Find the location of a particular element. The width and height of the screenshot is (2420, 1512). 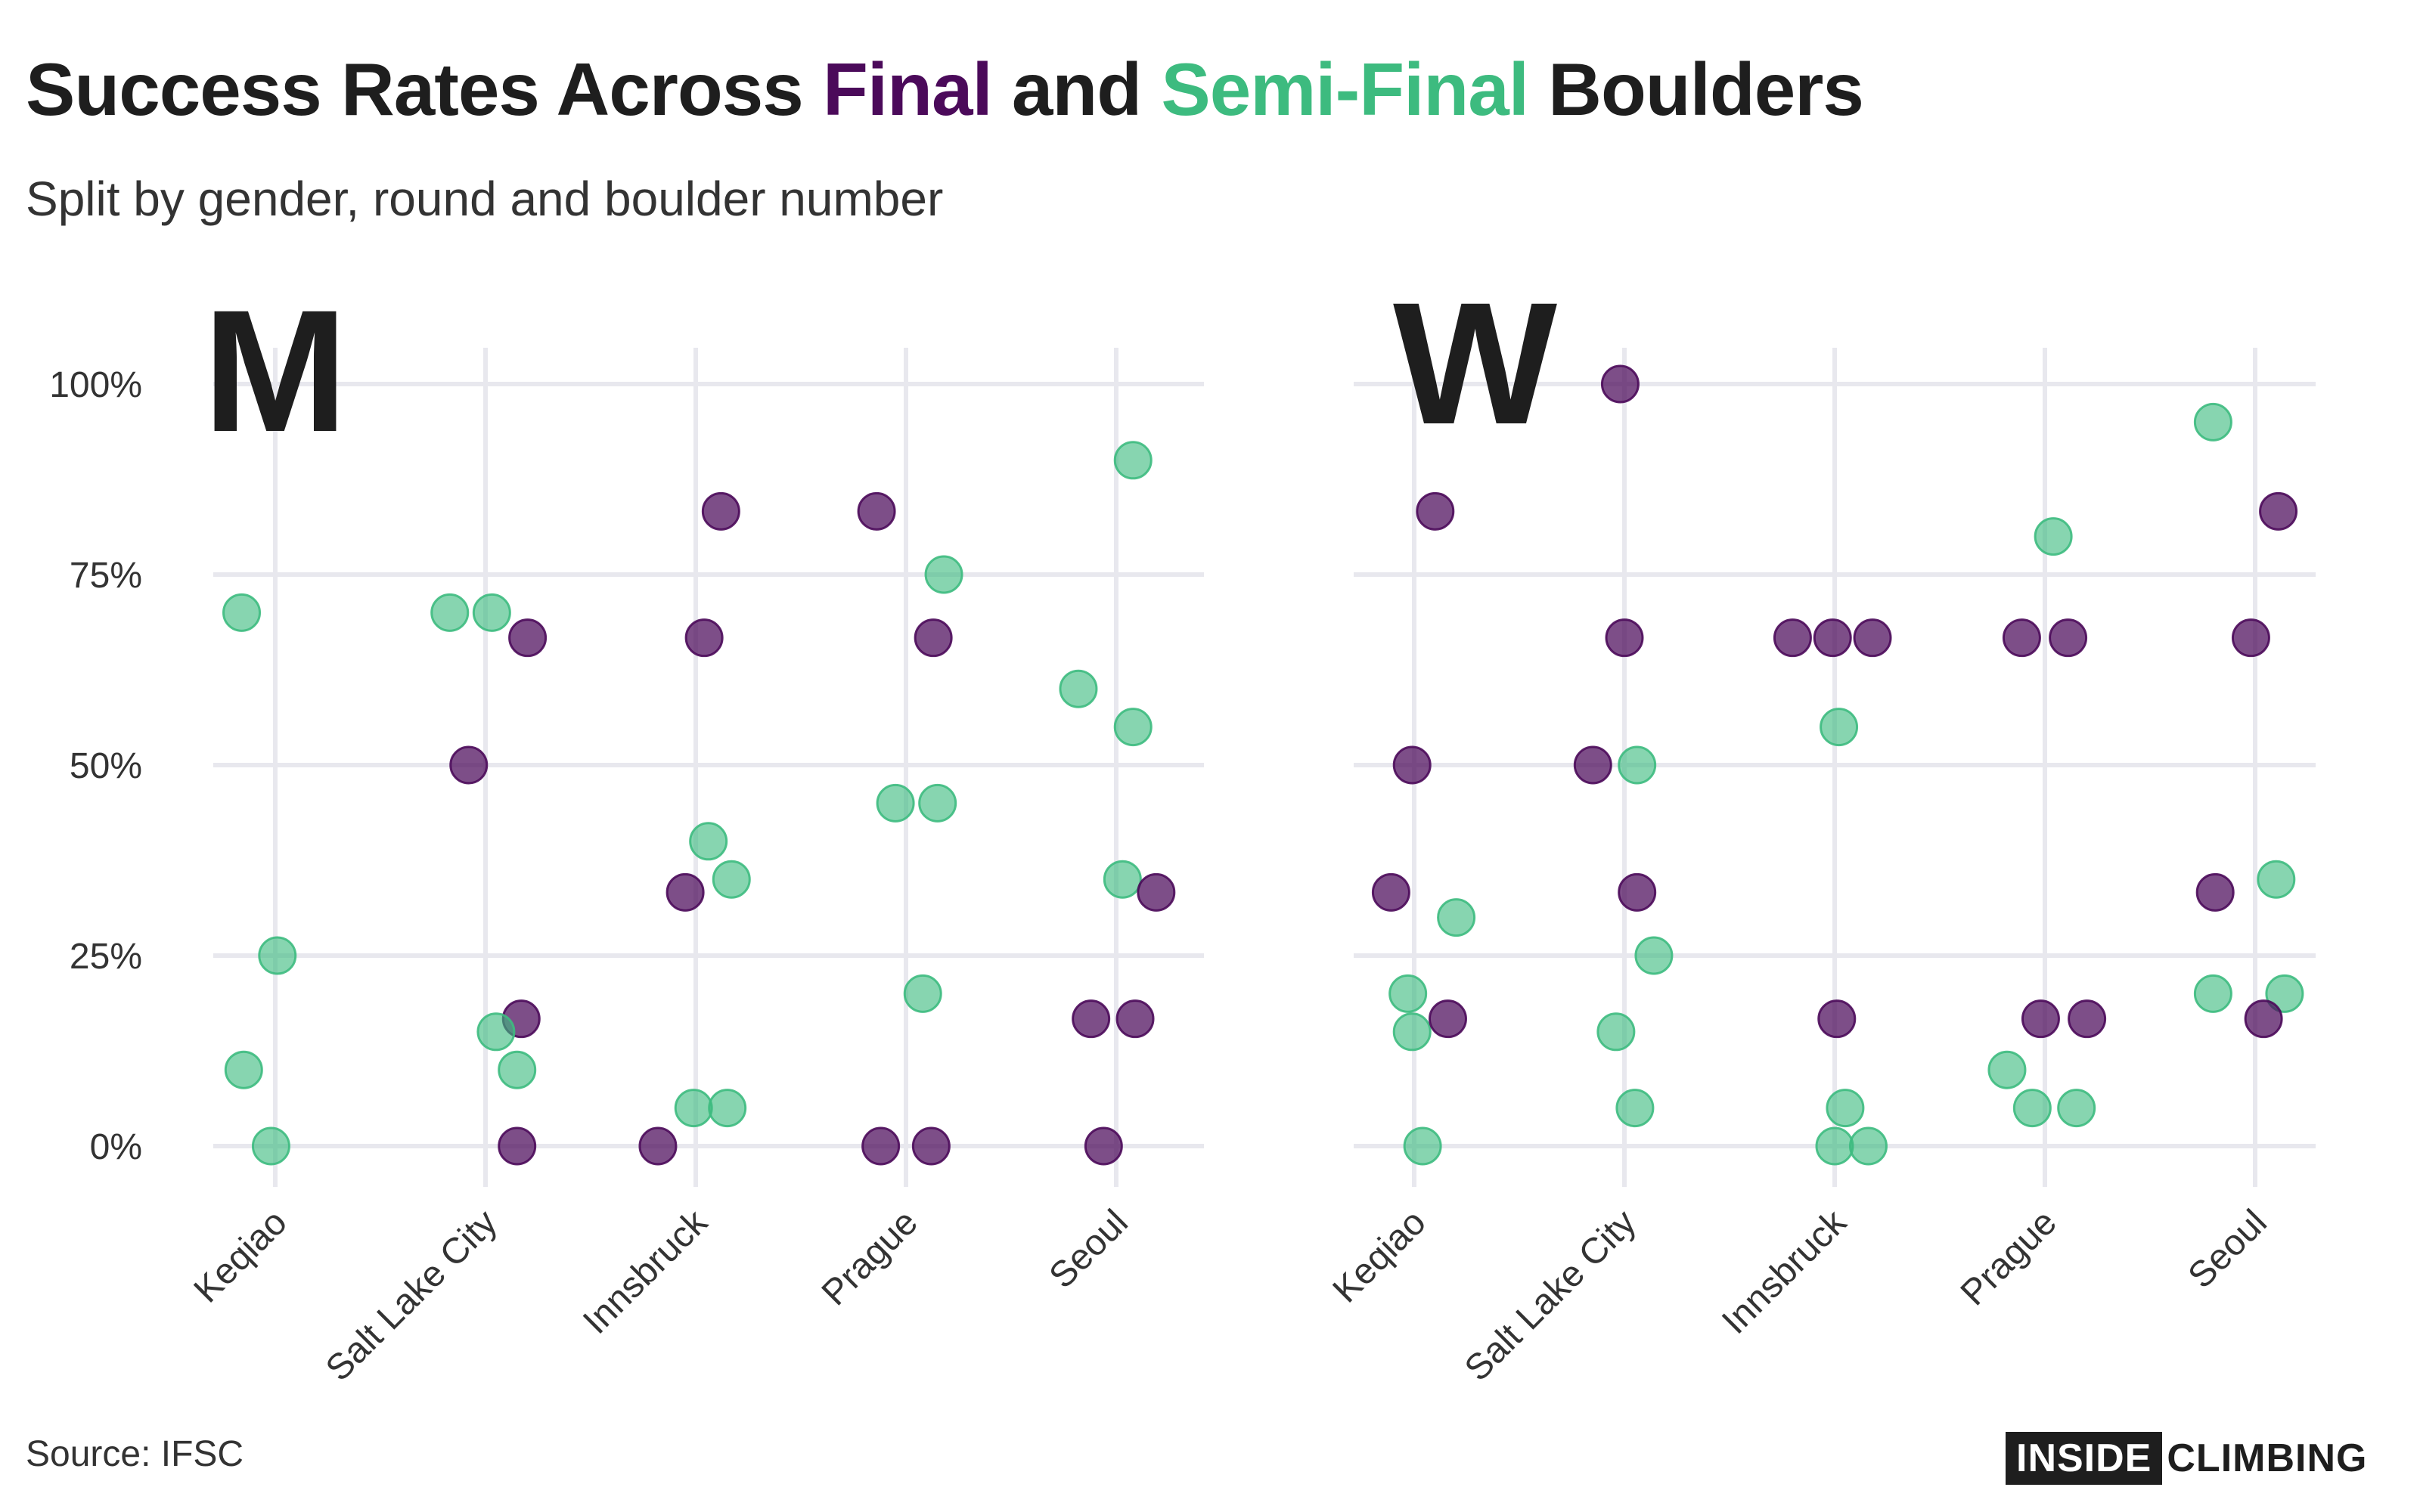

title-final: Final is located at coordinates (908, 89).